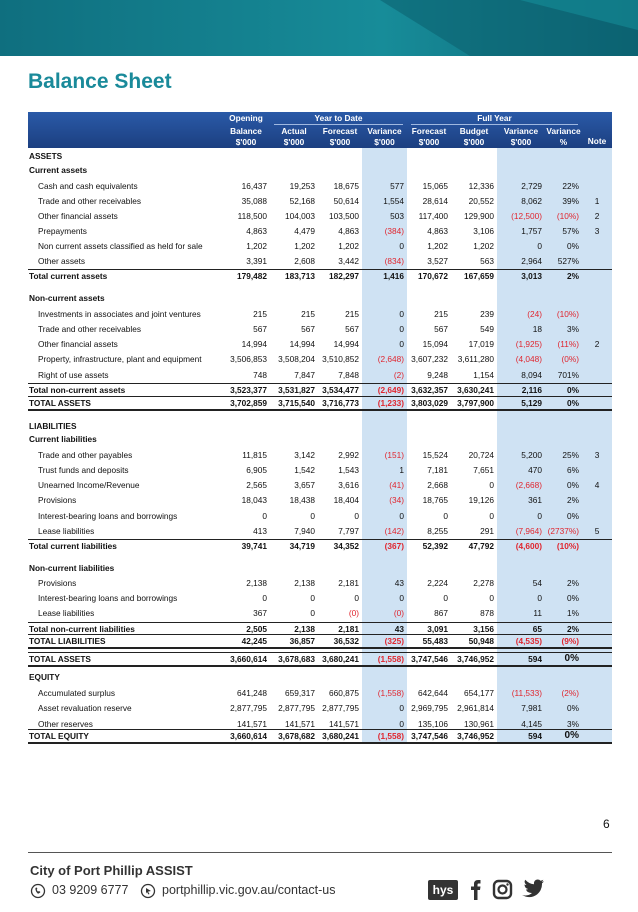 The image size is (638, 912). I want to click on row-value: 3,660,614, so click(248, 659).